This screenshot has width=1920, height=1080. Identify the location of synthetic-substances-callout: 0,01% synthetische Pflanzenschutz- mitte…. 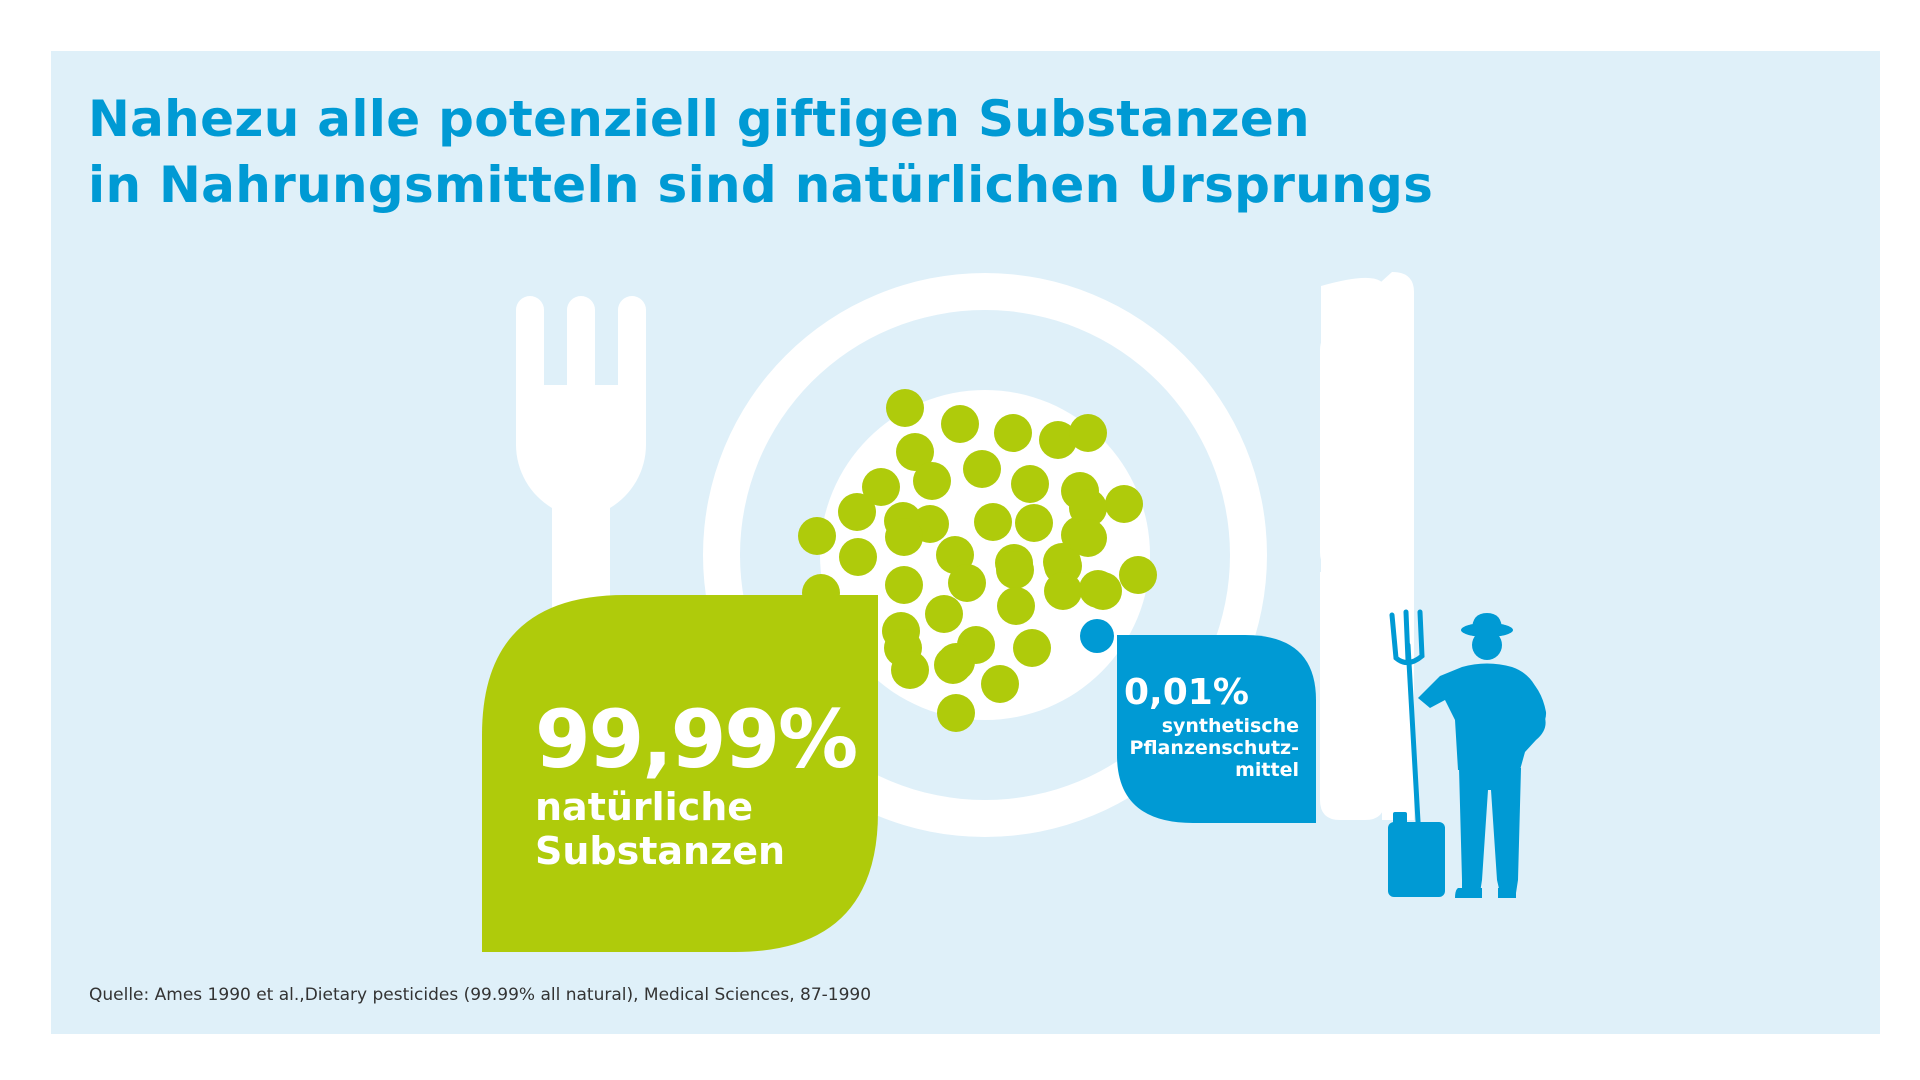
(1216, 726).